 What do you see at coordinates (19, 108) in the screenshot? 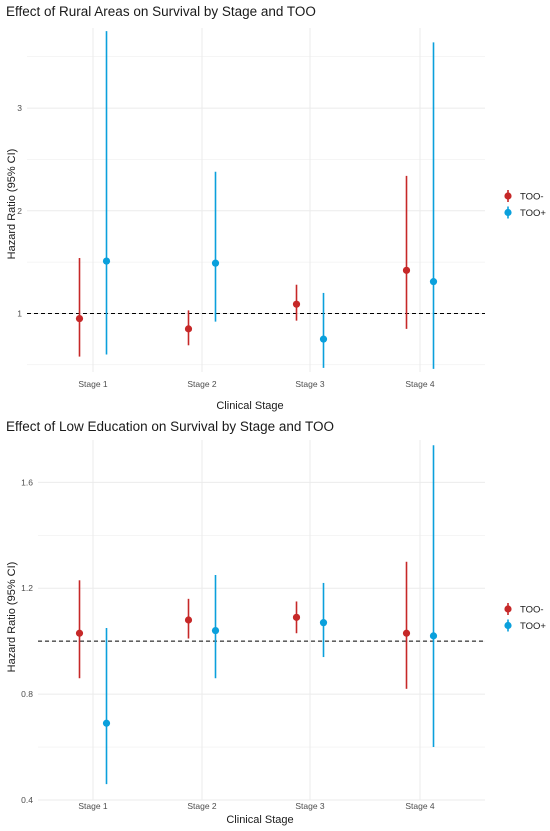
I see `y-tick-label: 3` at bounding box center [19, 108].